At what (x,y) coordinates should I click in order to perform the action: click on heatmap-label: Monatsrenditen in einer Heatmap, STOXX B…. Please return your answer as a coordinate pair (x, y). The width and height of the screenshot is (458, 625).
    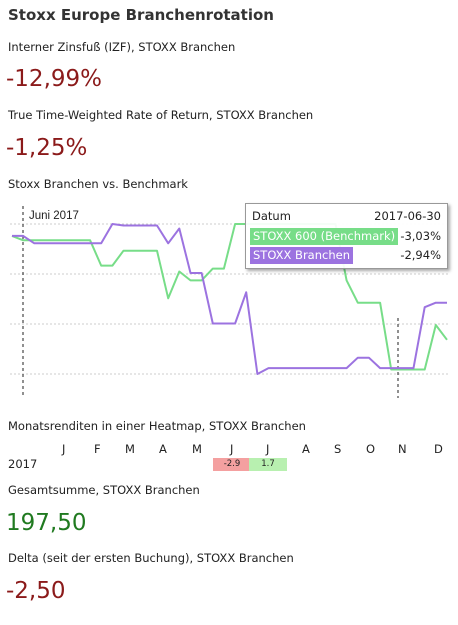
    Looking at the image, I should click on (157, 426).